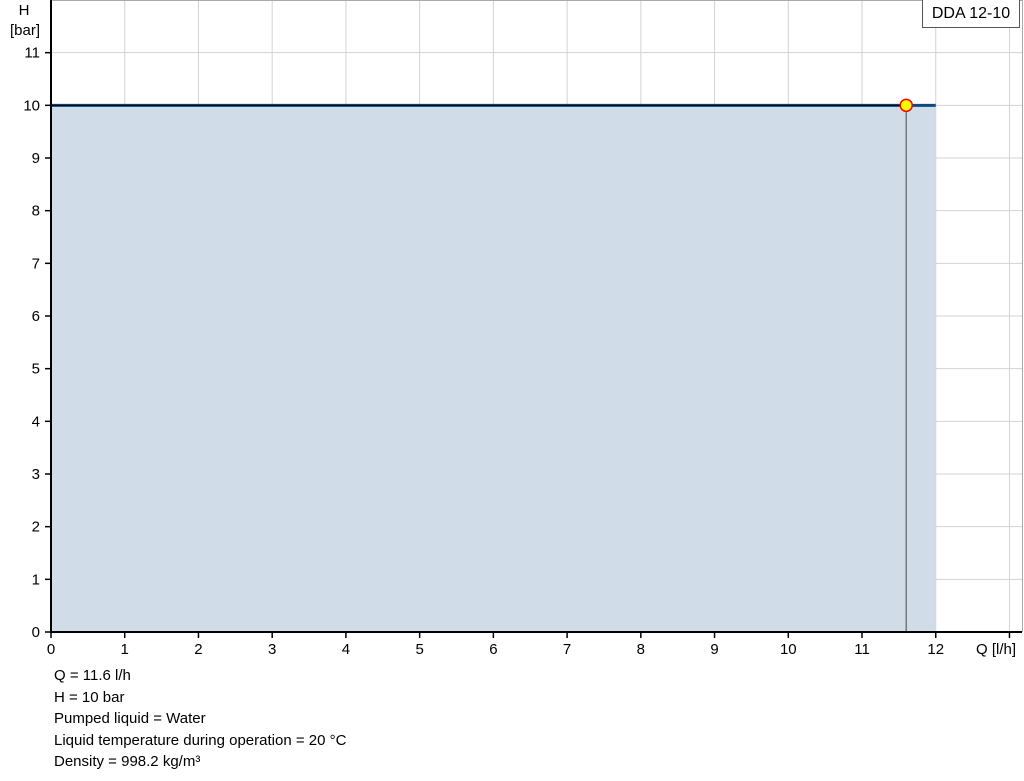  What do you see at coordinates (36, 632) in the screenshot?
I see `y-tick-label: 0` at bounding box center [36, 632].